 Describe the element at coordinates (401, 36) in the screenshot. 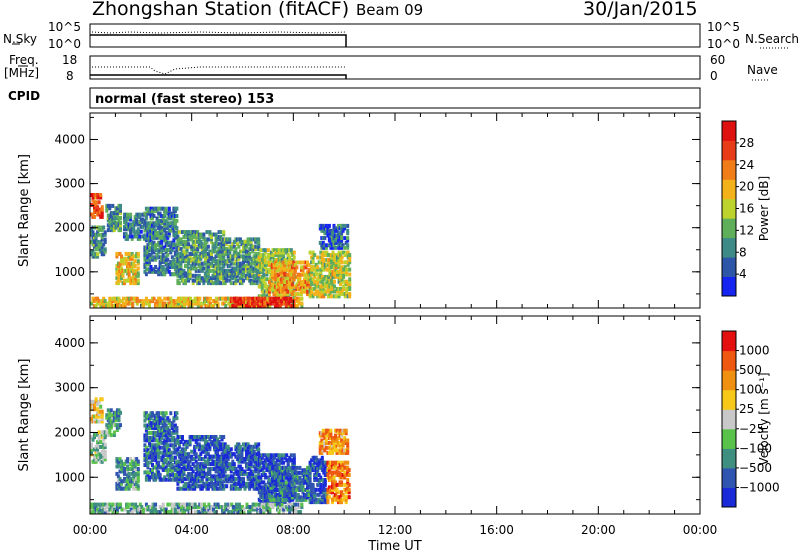

I see `nsky-panel` at that location.